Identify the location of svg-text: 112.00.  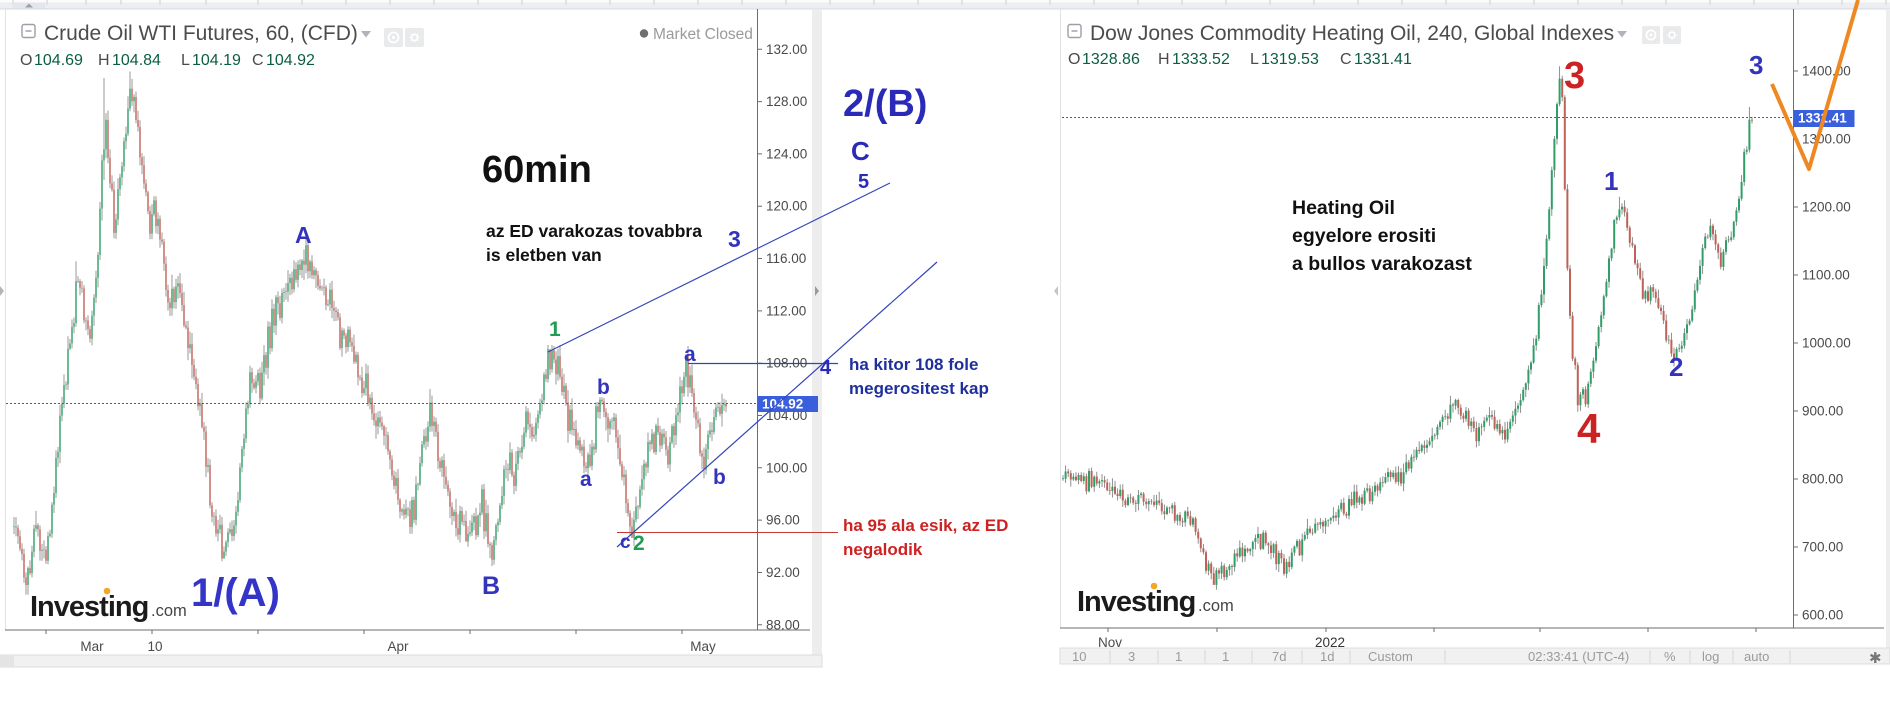
(786, 310).